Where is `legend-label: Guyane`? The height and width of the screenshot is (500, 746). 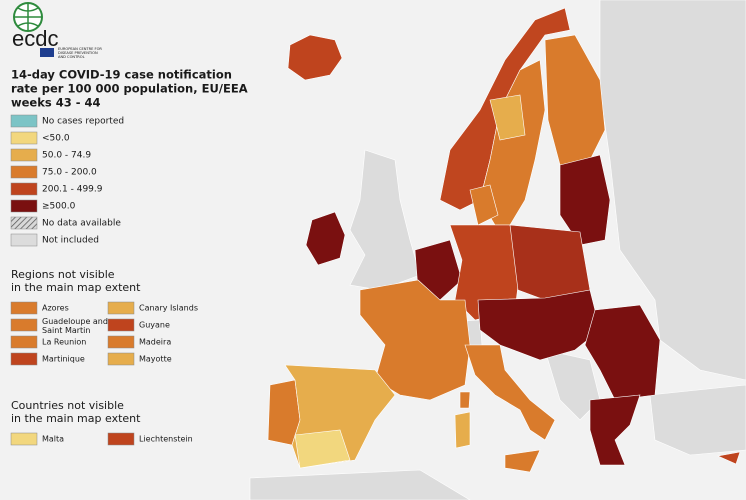 legend-label: Guyane is located at coordinates (154, 325).